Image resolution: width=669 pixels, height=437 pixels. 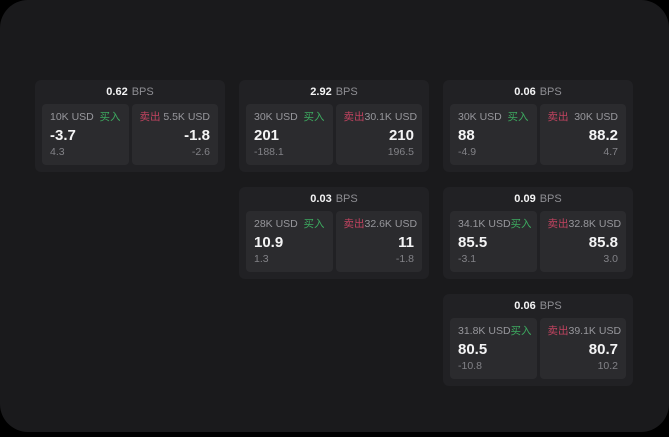 I want to click on sell-amount: 30K USD, so click(x=596, y=117).